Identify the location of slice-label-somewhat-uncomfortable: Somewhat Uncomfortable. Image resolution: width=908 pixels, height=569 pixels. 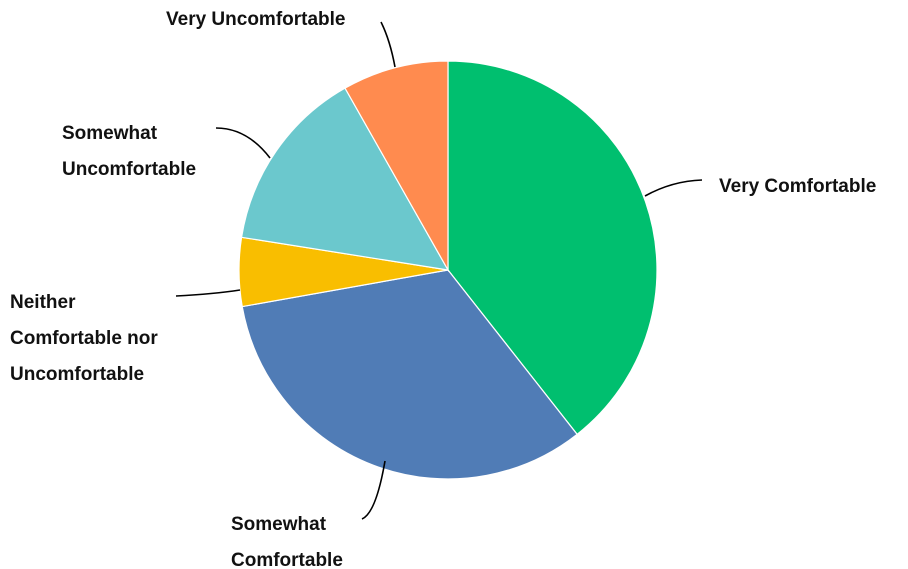
(129, 151).